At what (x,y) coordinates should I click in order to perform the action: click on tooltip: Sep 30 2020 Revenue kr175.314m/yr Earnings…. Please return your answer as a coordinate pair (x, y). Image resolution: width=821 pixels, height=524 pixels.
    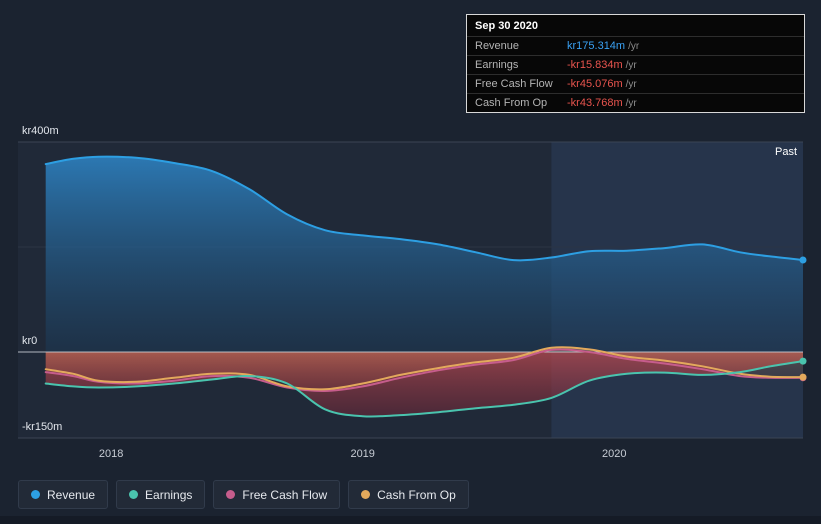
    Looking at the image, I should click on (635, 63).